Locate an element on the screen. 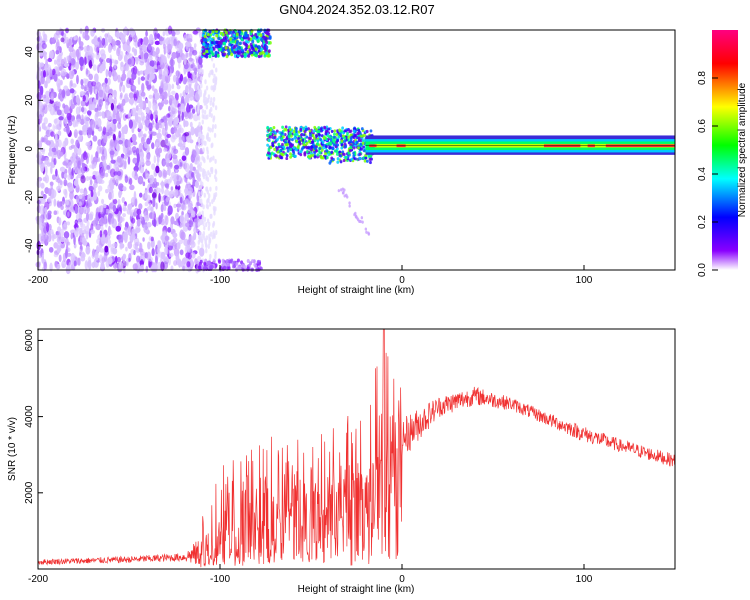  x-tick-label: -100 is located at coordinates (220, 280).